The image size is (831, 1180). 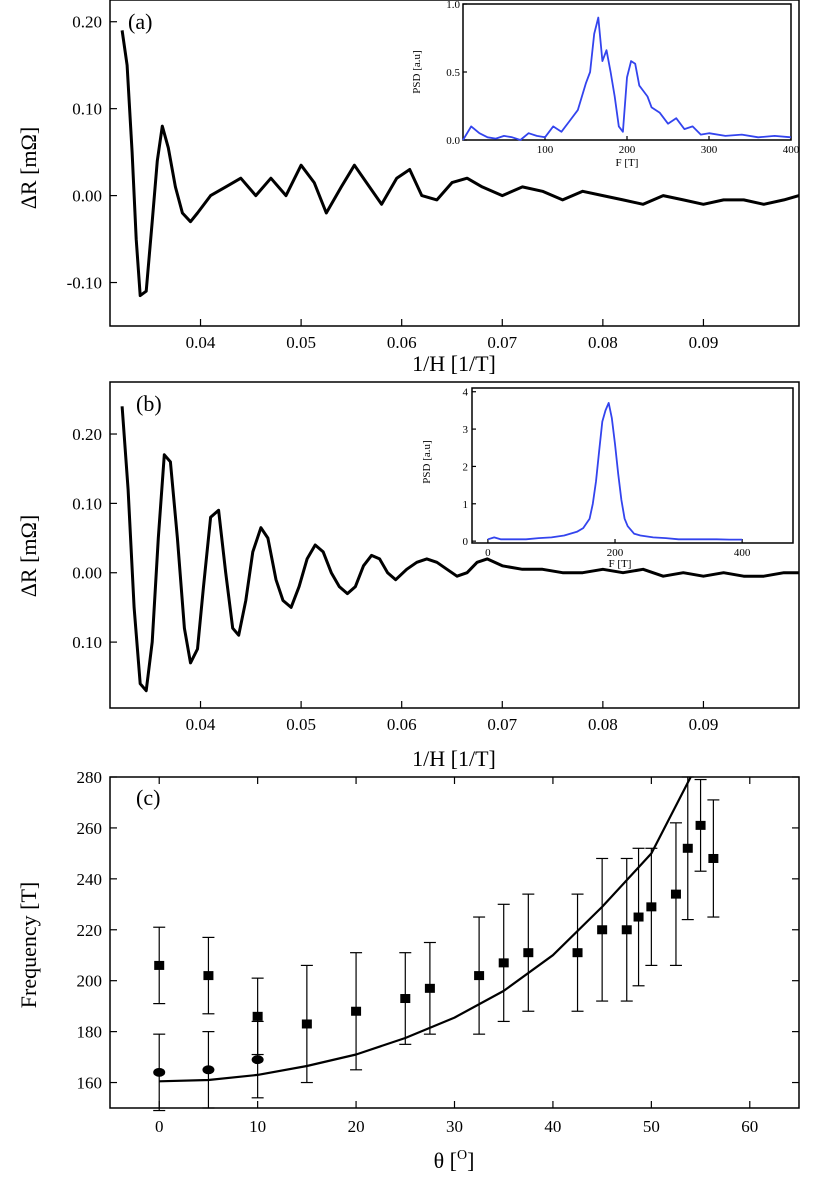 What do you see at coordinates (445, 1160) in the screenshot?
I see `panel-c-xlabel-main: θ [` at bounding box center [445, 1160].